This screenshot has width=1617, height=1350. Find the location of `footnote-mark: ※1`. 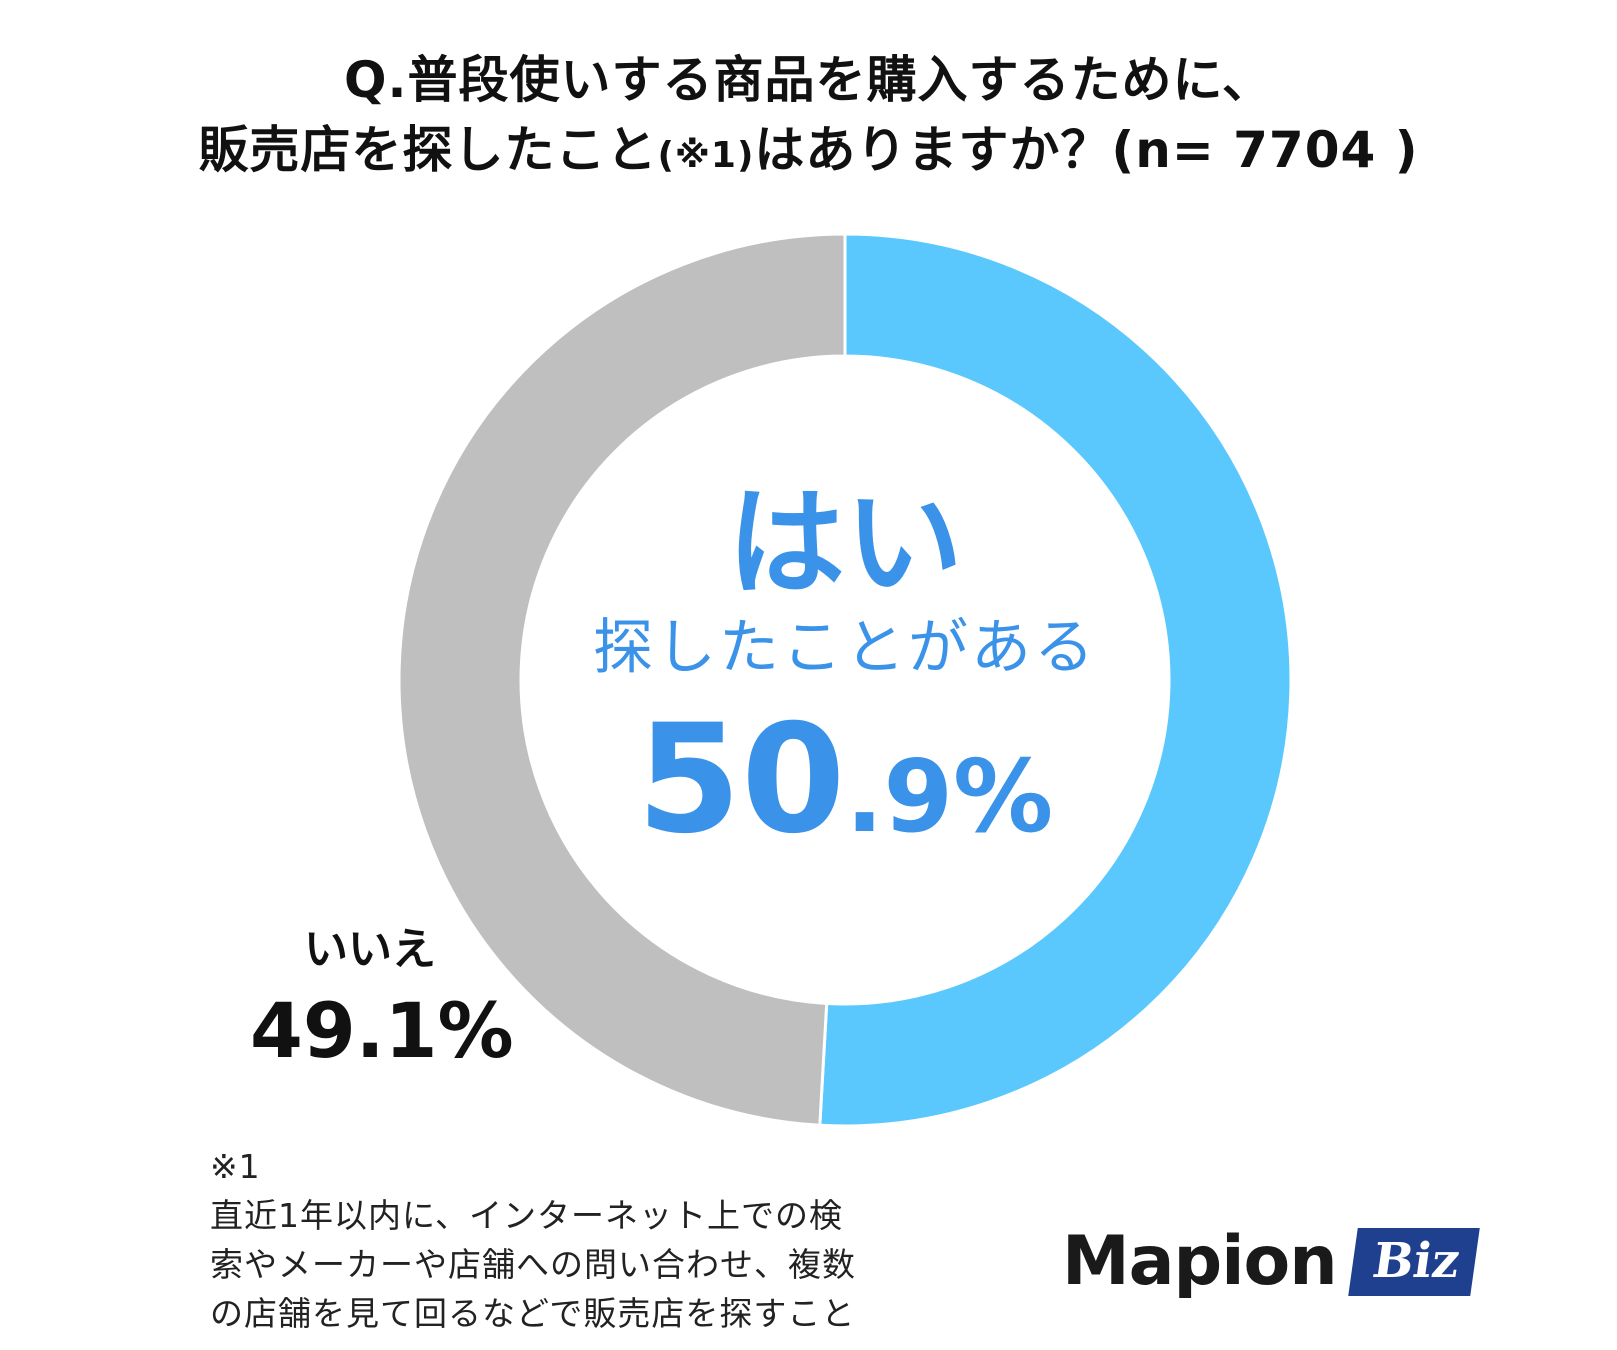

footnote-mark: ※1 is located at coordinates (235, 1166).